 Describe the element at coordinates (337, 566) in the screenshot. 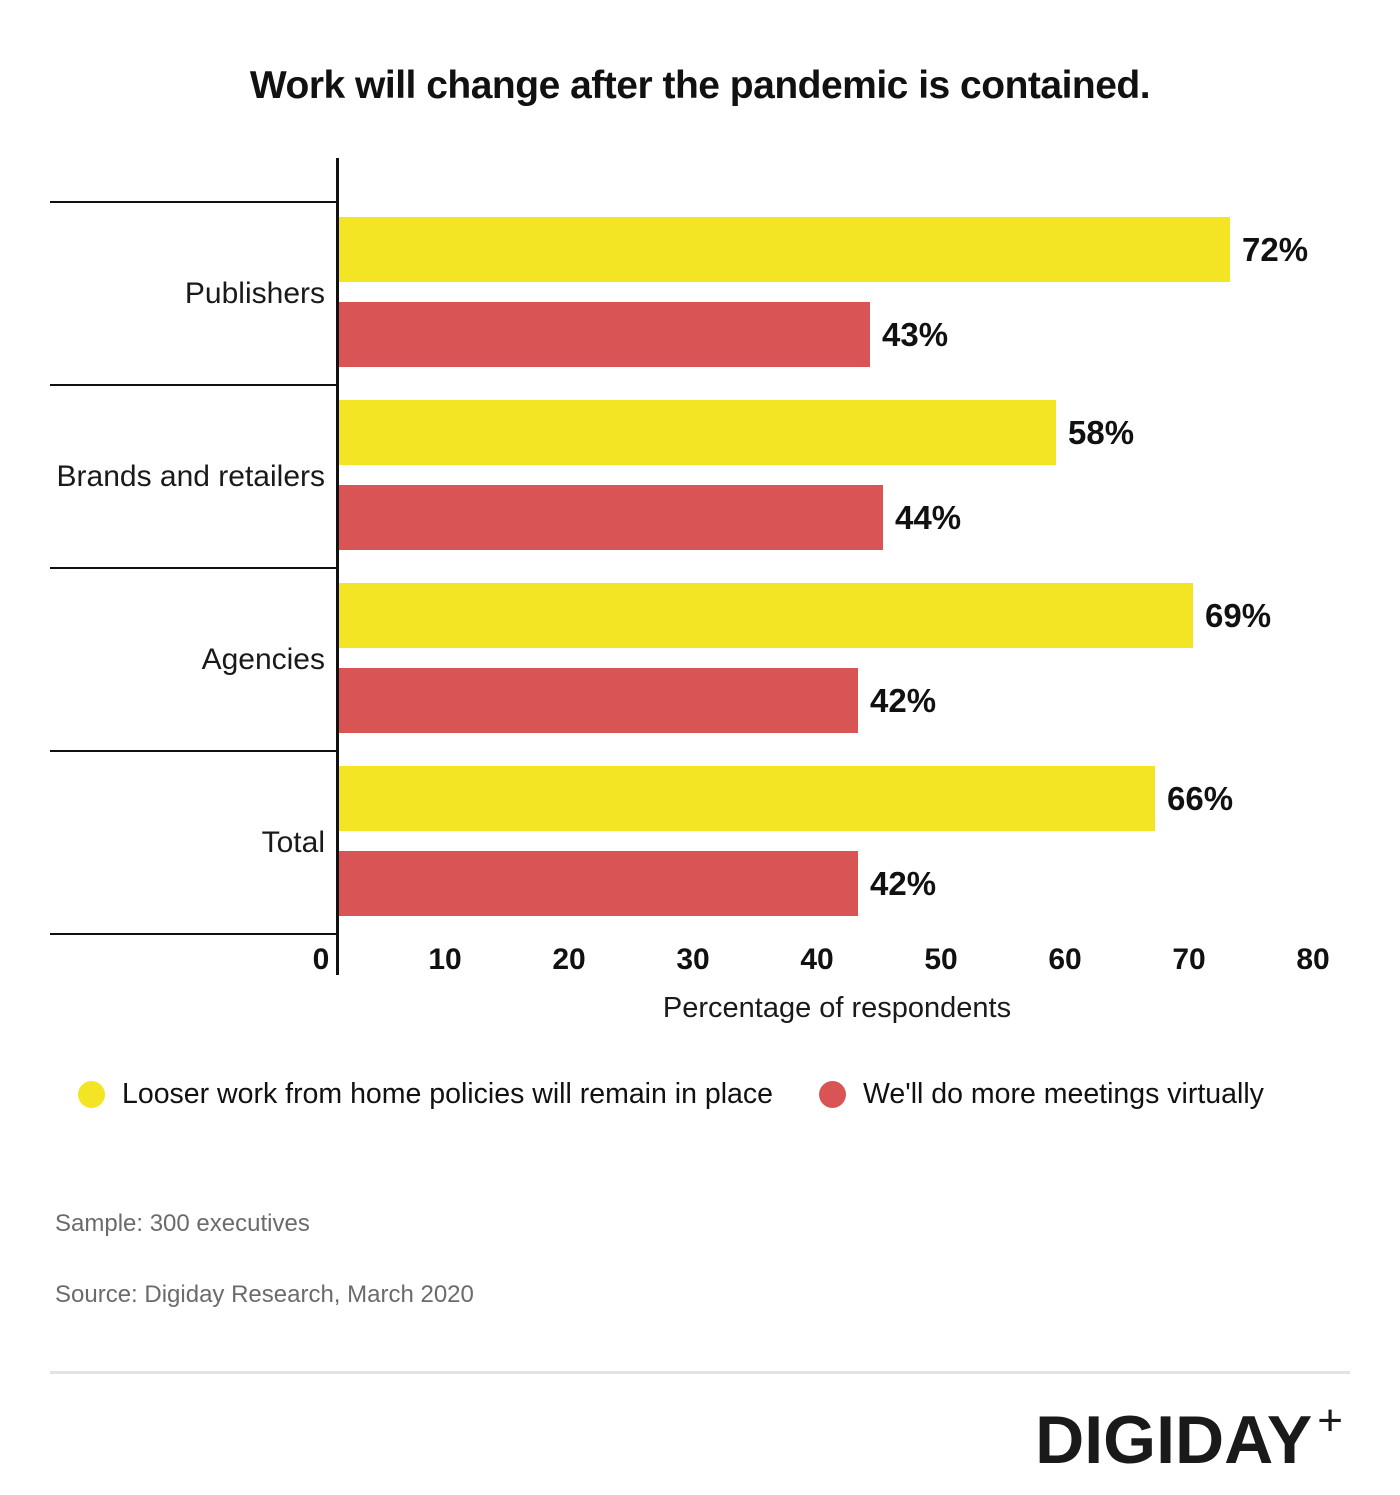

I see `y-axis-line` at that location.